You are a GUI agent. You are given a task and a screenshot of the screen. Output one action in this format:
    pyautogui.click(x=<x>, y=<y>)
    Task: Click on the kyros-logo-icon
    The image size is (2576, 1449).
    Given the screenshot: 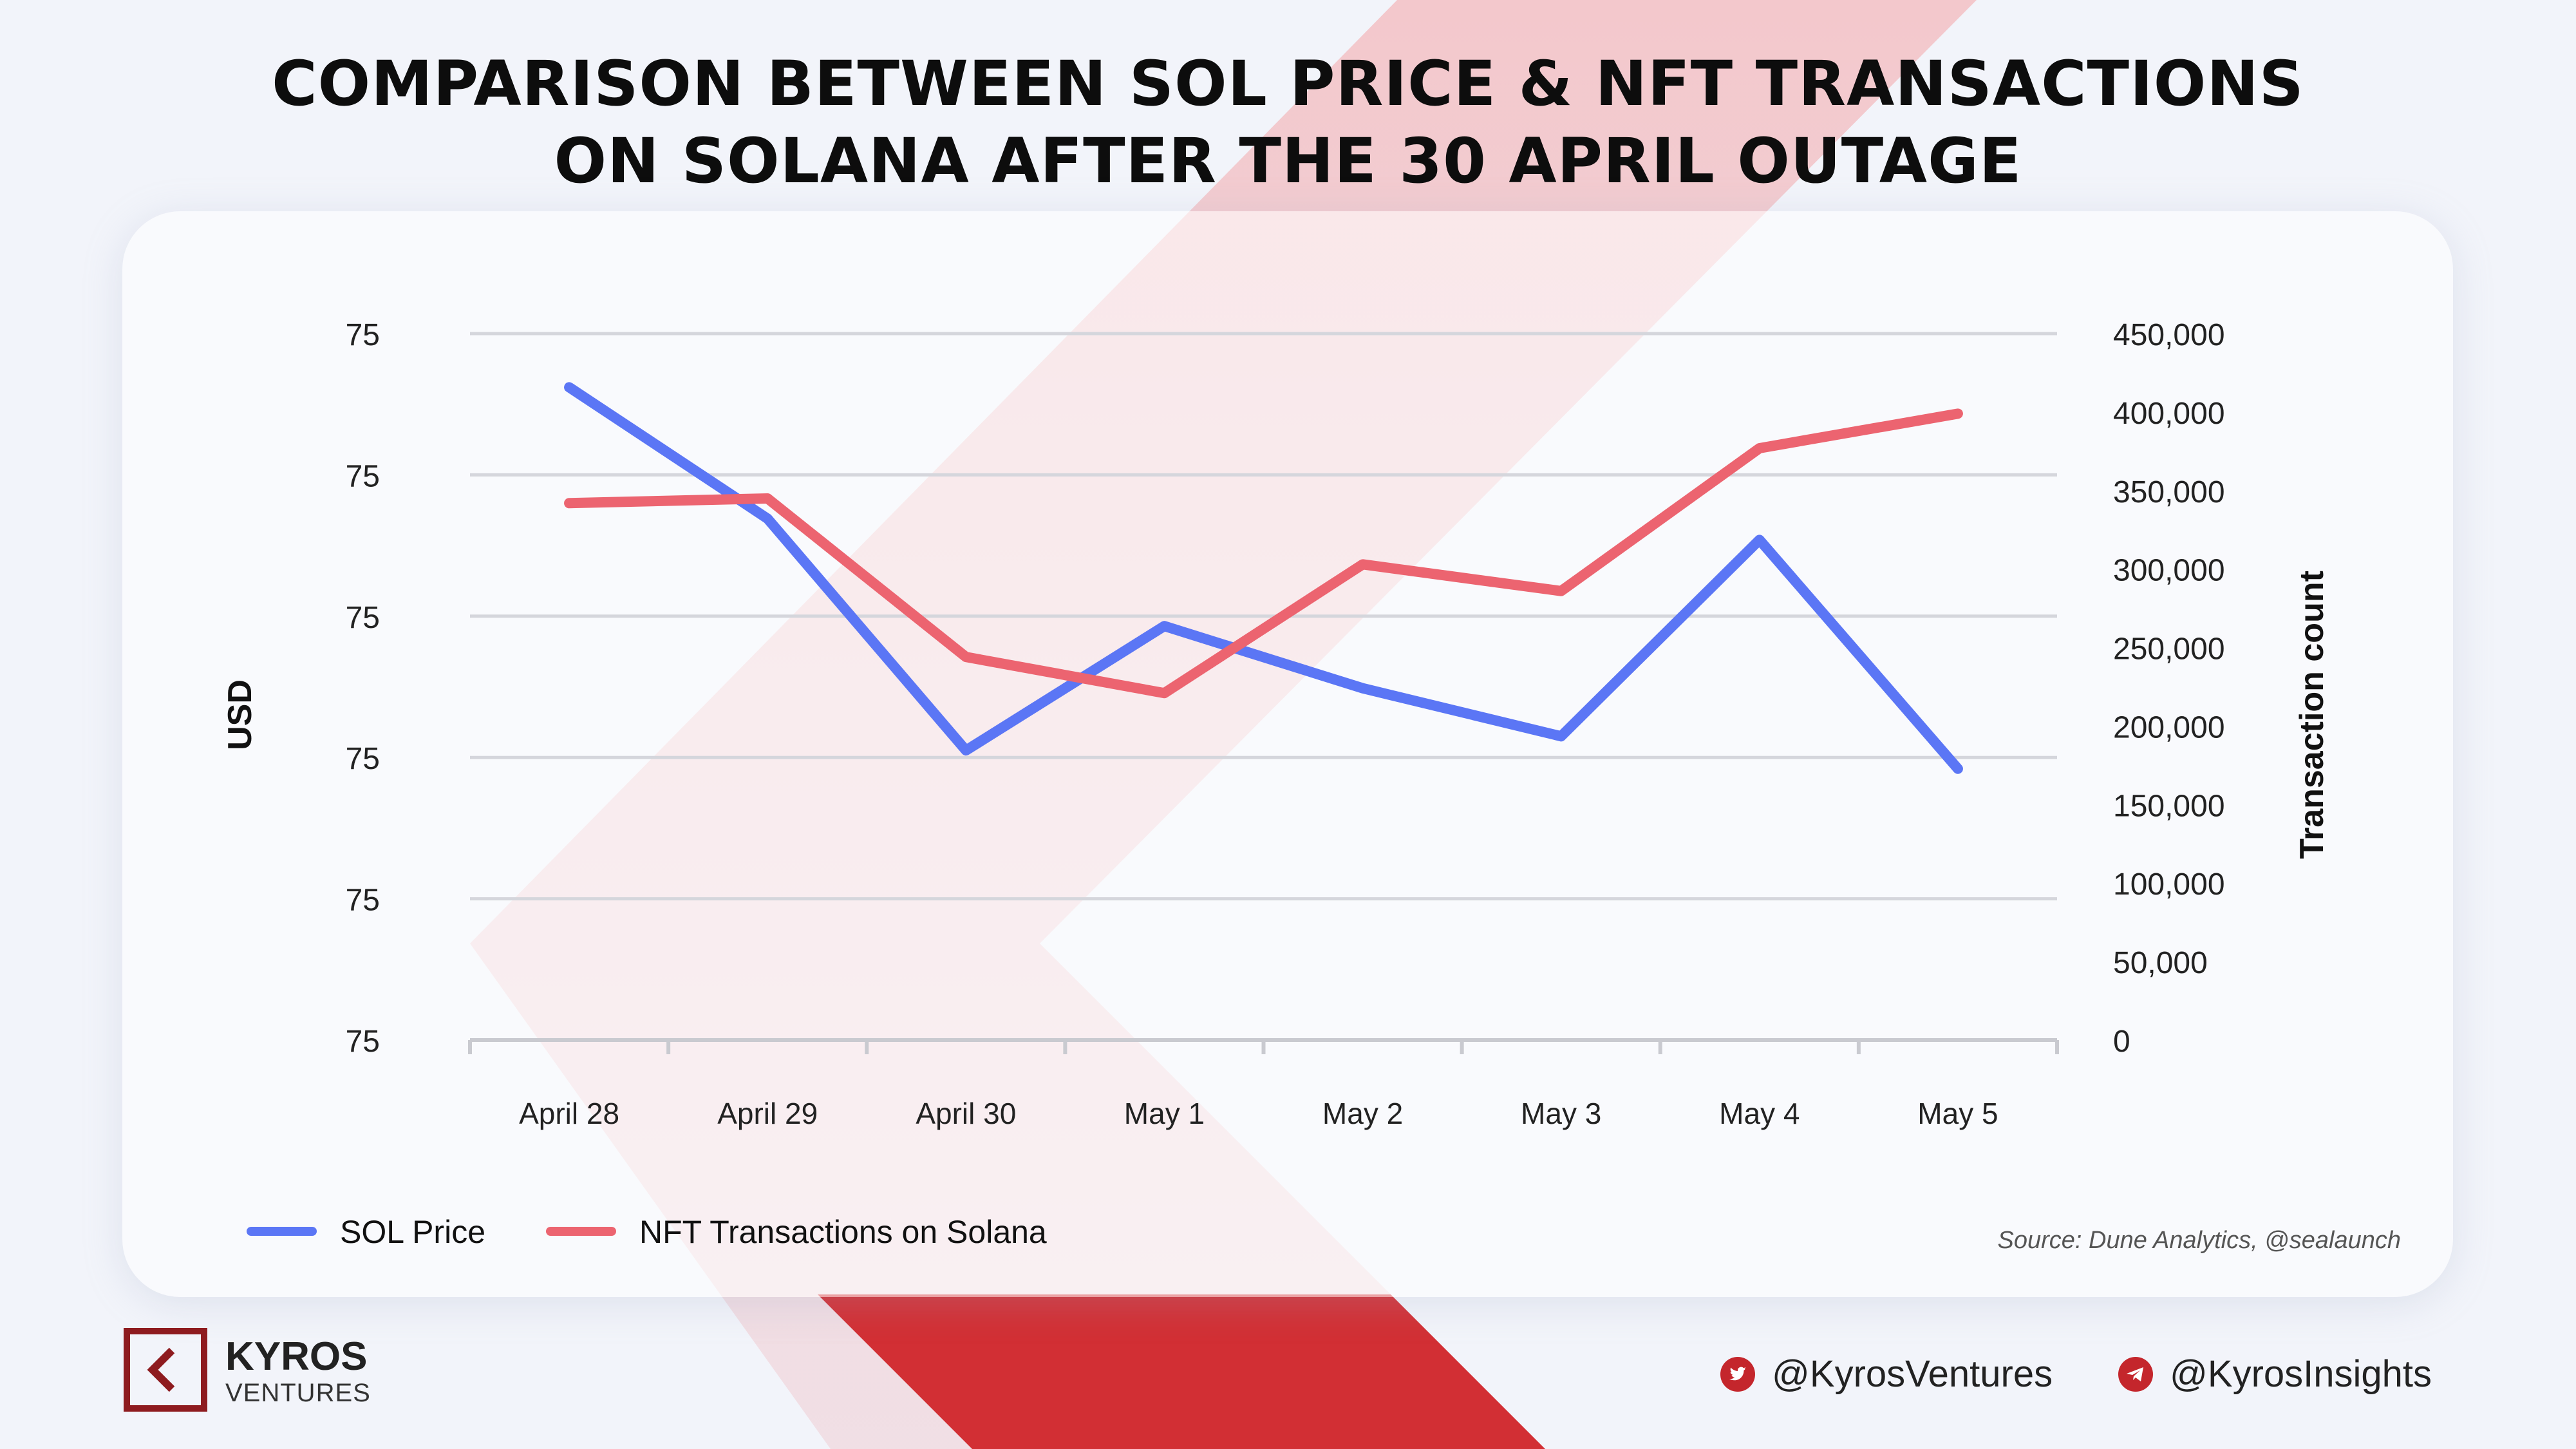 What is the action you would take?
    pyautogui.click(x=165, y=1370)
    